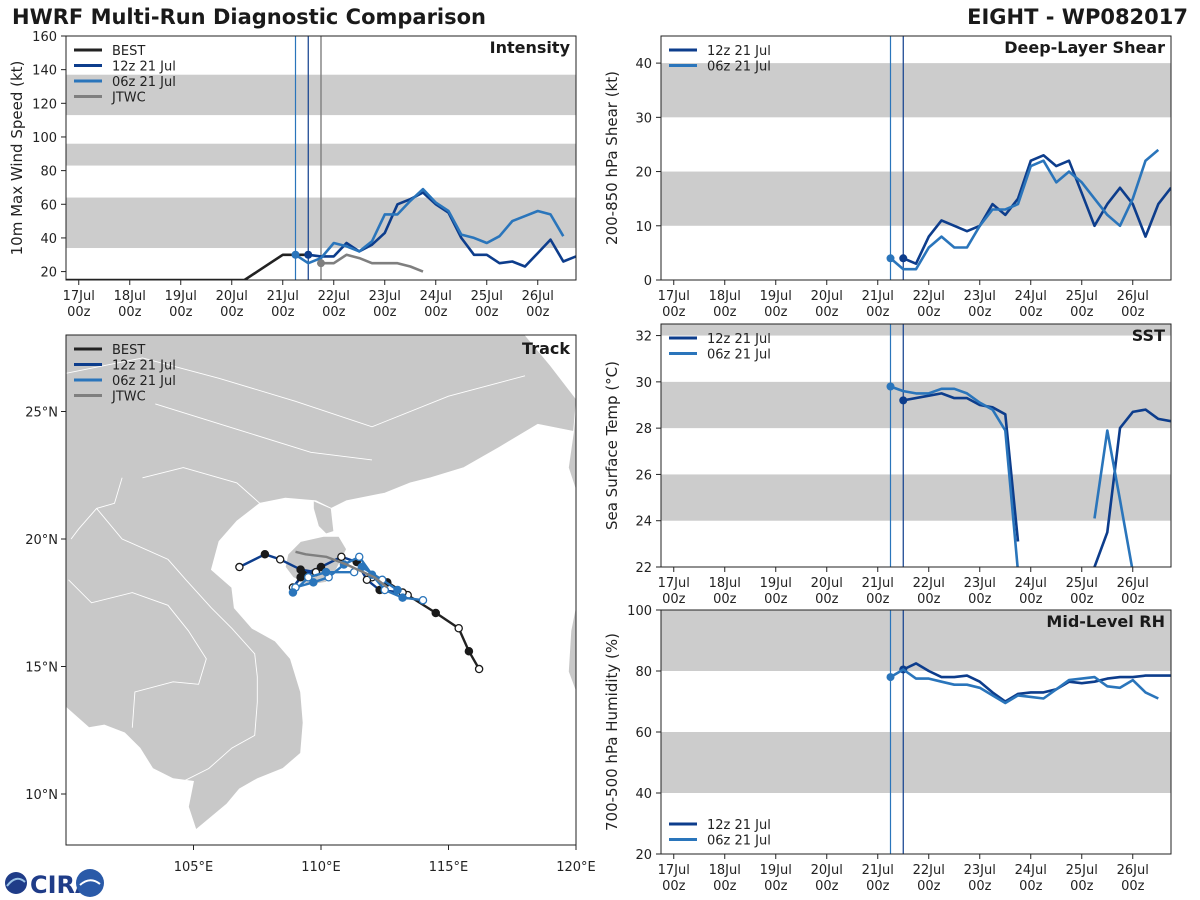  Describe the element at coordinates (449, 867) in the screenshot. I see `track-xtick-label: 115°E` at that location.